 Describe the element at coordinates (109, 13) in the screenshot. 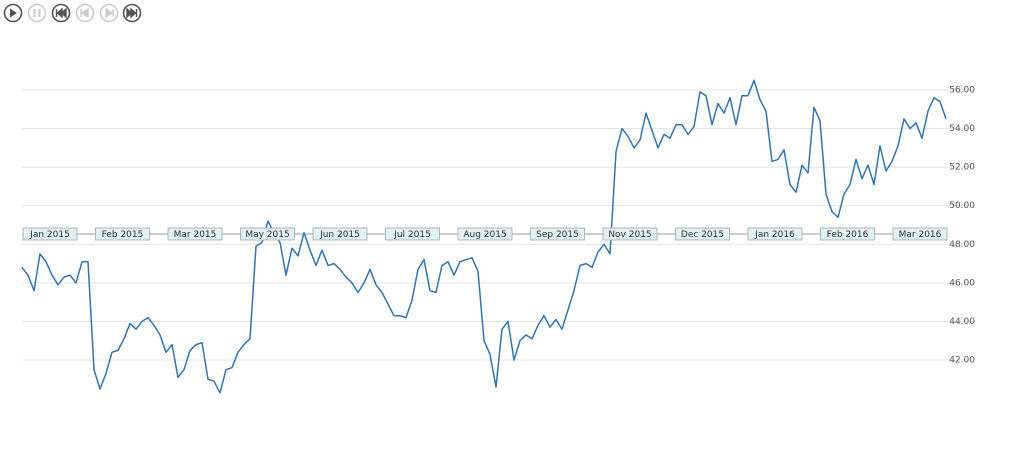

I see `next-button` at that location.